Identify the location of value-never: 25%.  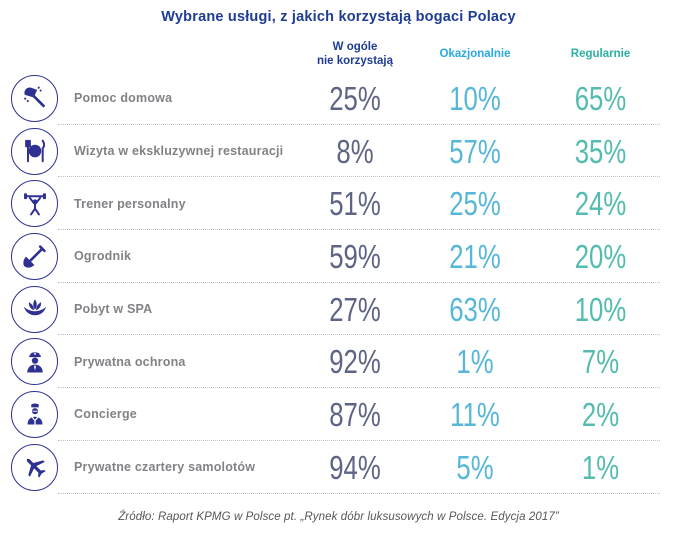
(355, 98).